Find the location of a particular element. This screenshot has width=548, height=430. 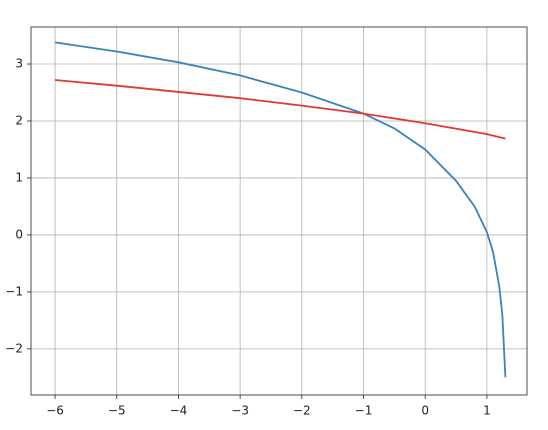

y-tick-label: −2 is located at coordinates (14, 348).